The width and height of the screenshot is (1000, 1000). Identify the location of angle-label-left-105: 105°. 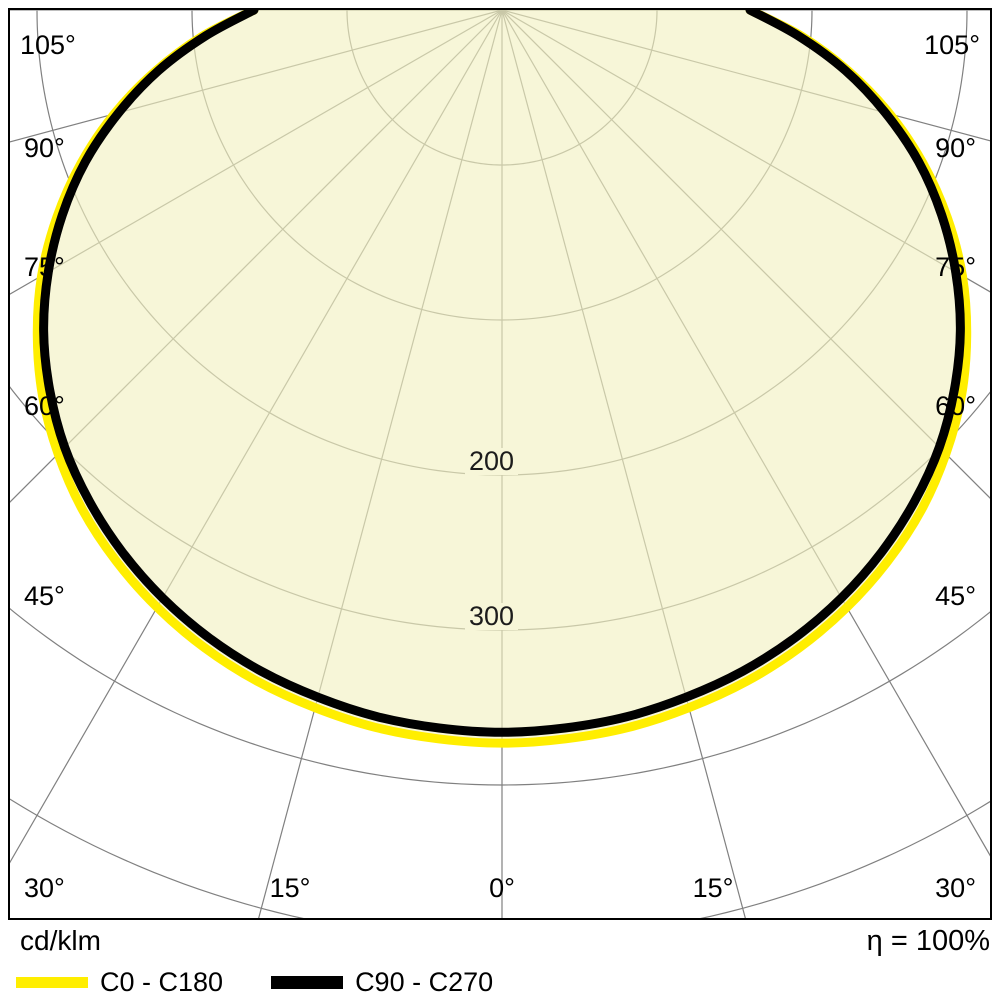
(48, 45).